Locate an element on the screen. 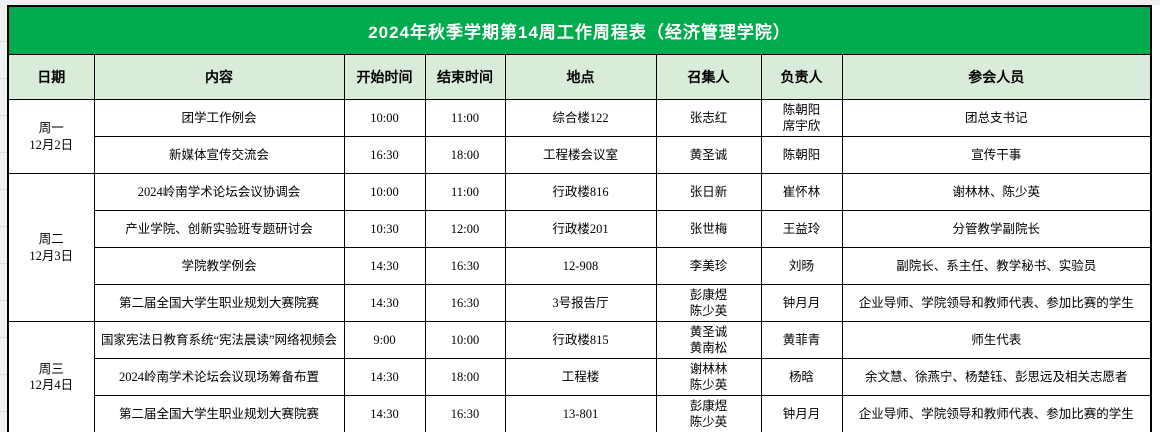 Image resolution: width=1160 pixels, height=432 pixels. cell-location: 12-908 is located at coordinates (580, 266).